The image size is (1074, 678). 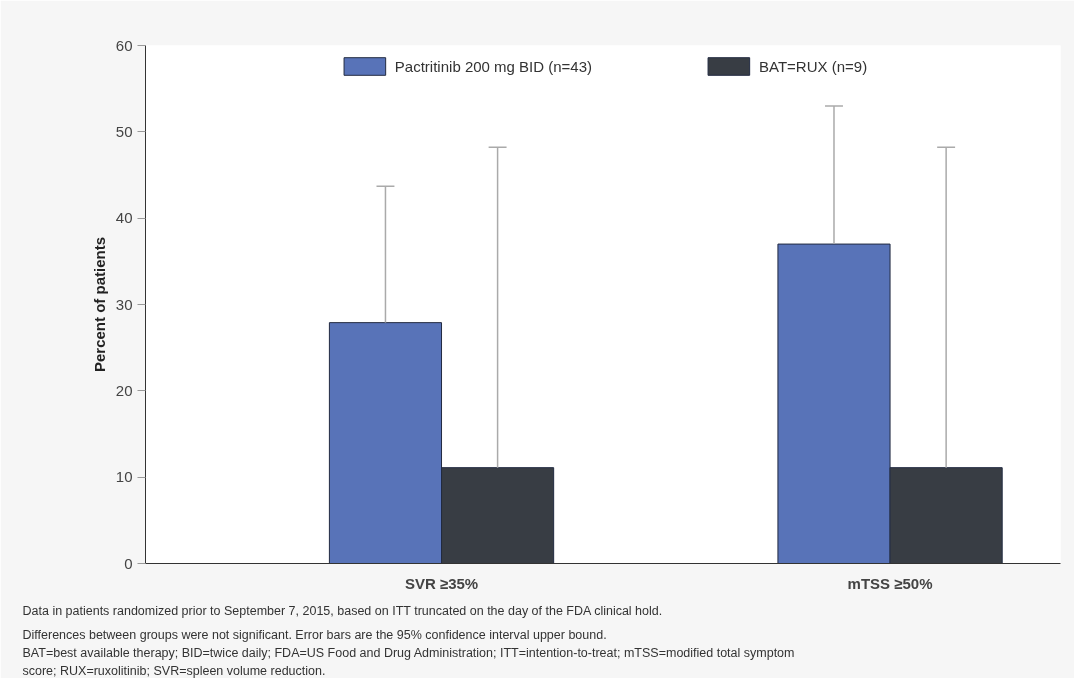 What do you see at coordinates (342, 610) in the screenshot?
I see `text: Data in patients randomized prior to September 7, 2015, based on ITT truncated on the day of the FDA clinical hold.` at bounding box center [342, 610].